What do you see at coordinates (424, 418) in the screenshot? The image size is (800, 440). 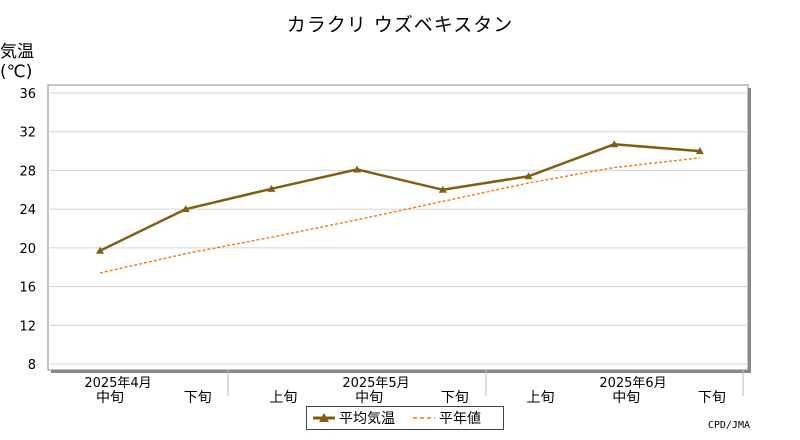 I see `legend-swatch-normal` at bounding box center [424, 418].